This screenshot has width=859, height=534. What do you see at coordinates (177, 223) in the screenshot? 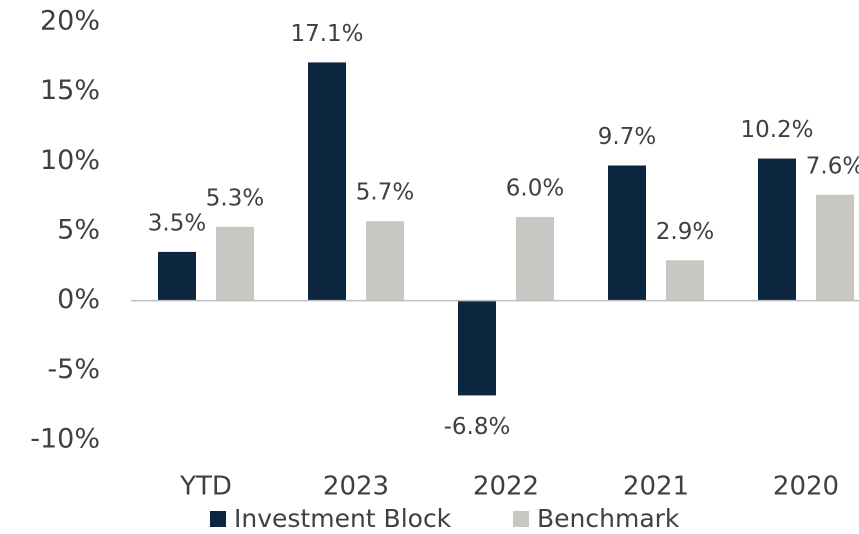
I see `data-label: 3.5%` at bounding box center [177, 223].